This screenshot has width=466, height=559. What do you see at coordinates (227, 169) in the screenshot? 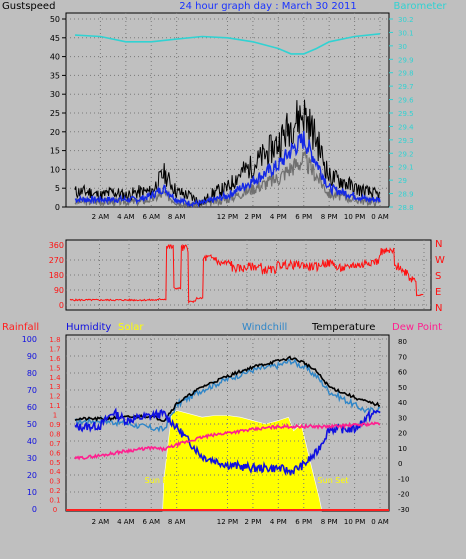
I see `windspeed-line` at bounding box center [227, 169].